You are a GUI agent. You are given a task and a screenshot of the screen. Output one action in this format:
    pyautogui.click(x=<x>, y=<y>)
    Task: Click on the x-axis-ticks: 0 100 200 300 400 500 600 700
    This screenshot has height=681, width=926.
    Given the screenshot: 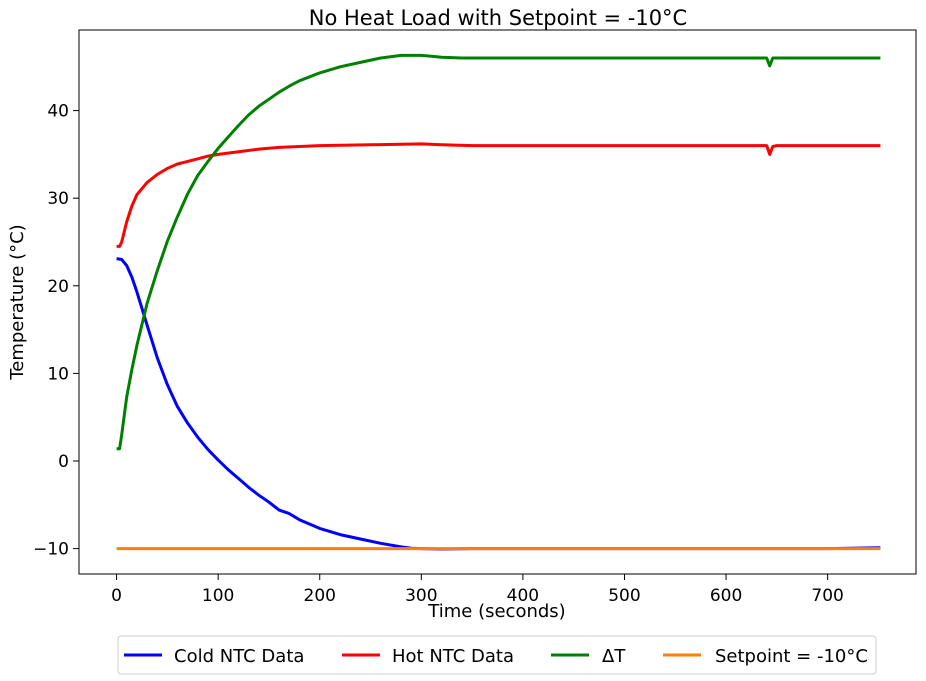 What is the action you would take?
    pyautogui.click(x=477, y=590)
    